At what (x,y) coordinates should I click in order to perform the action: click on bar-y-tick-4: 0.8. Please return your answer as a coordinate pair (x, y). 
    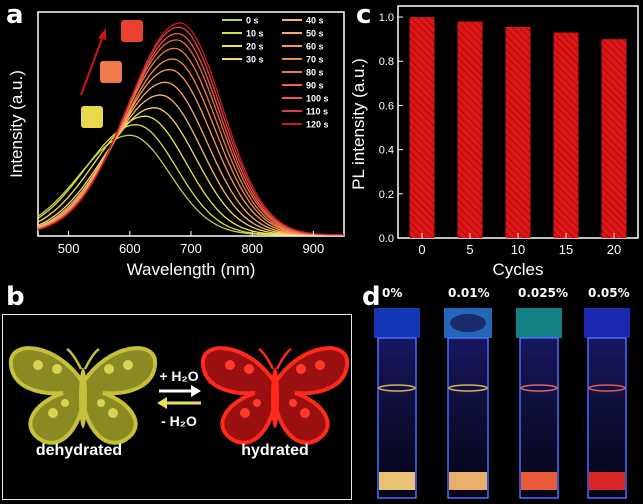
    Looking at the image, I should click on (386, 62).